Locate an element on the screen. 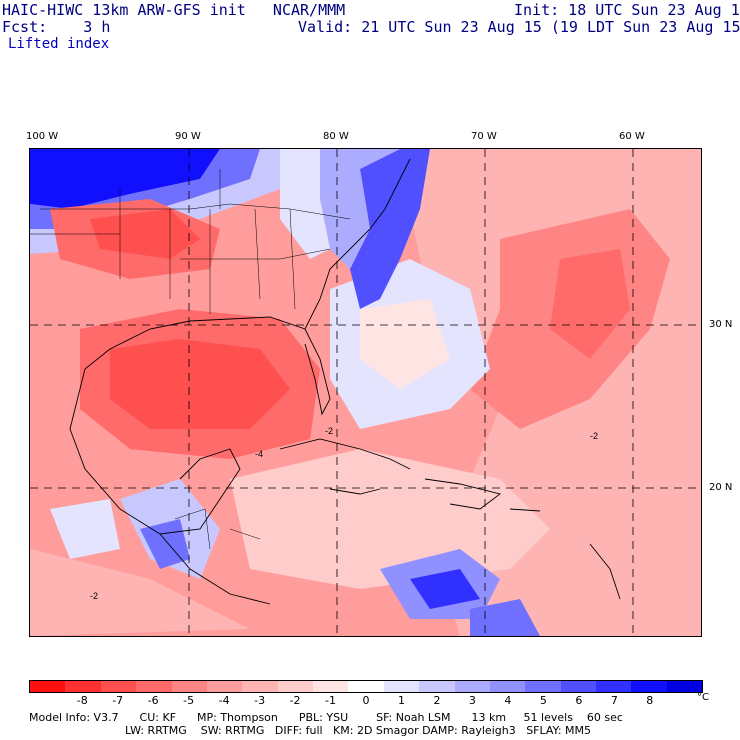 The width and height of the screenshot is (740, 740). lat-label-30n: 30 N is located at coordinates (721, 324).